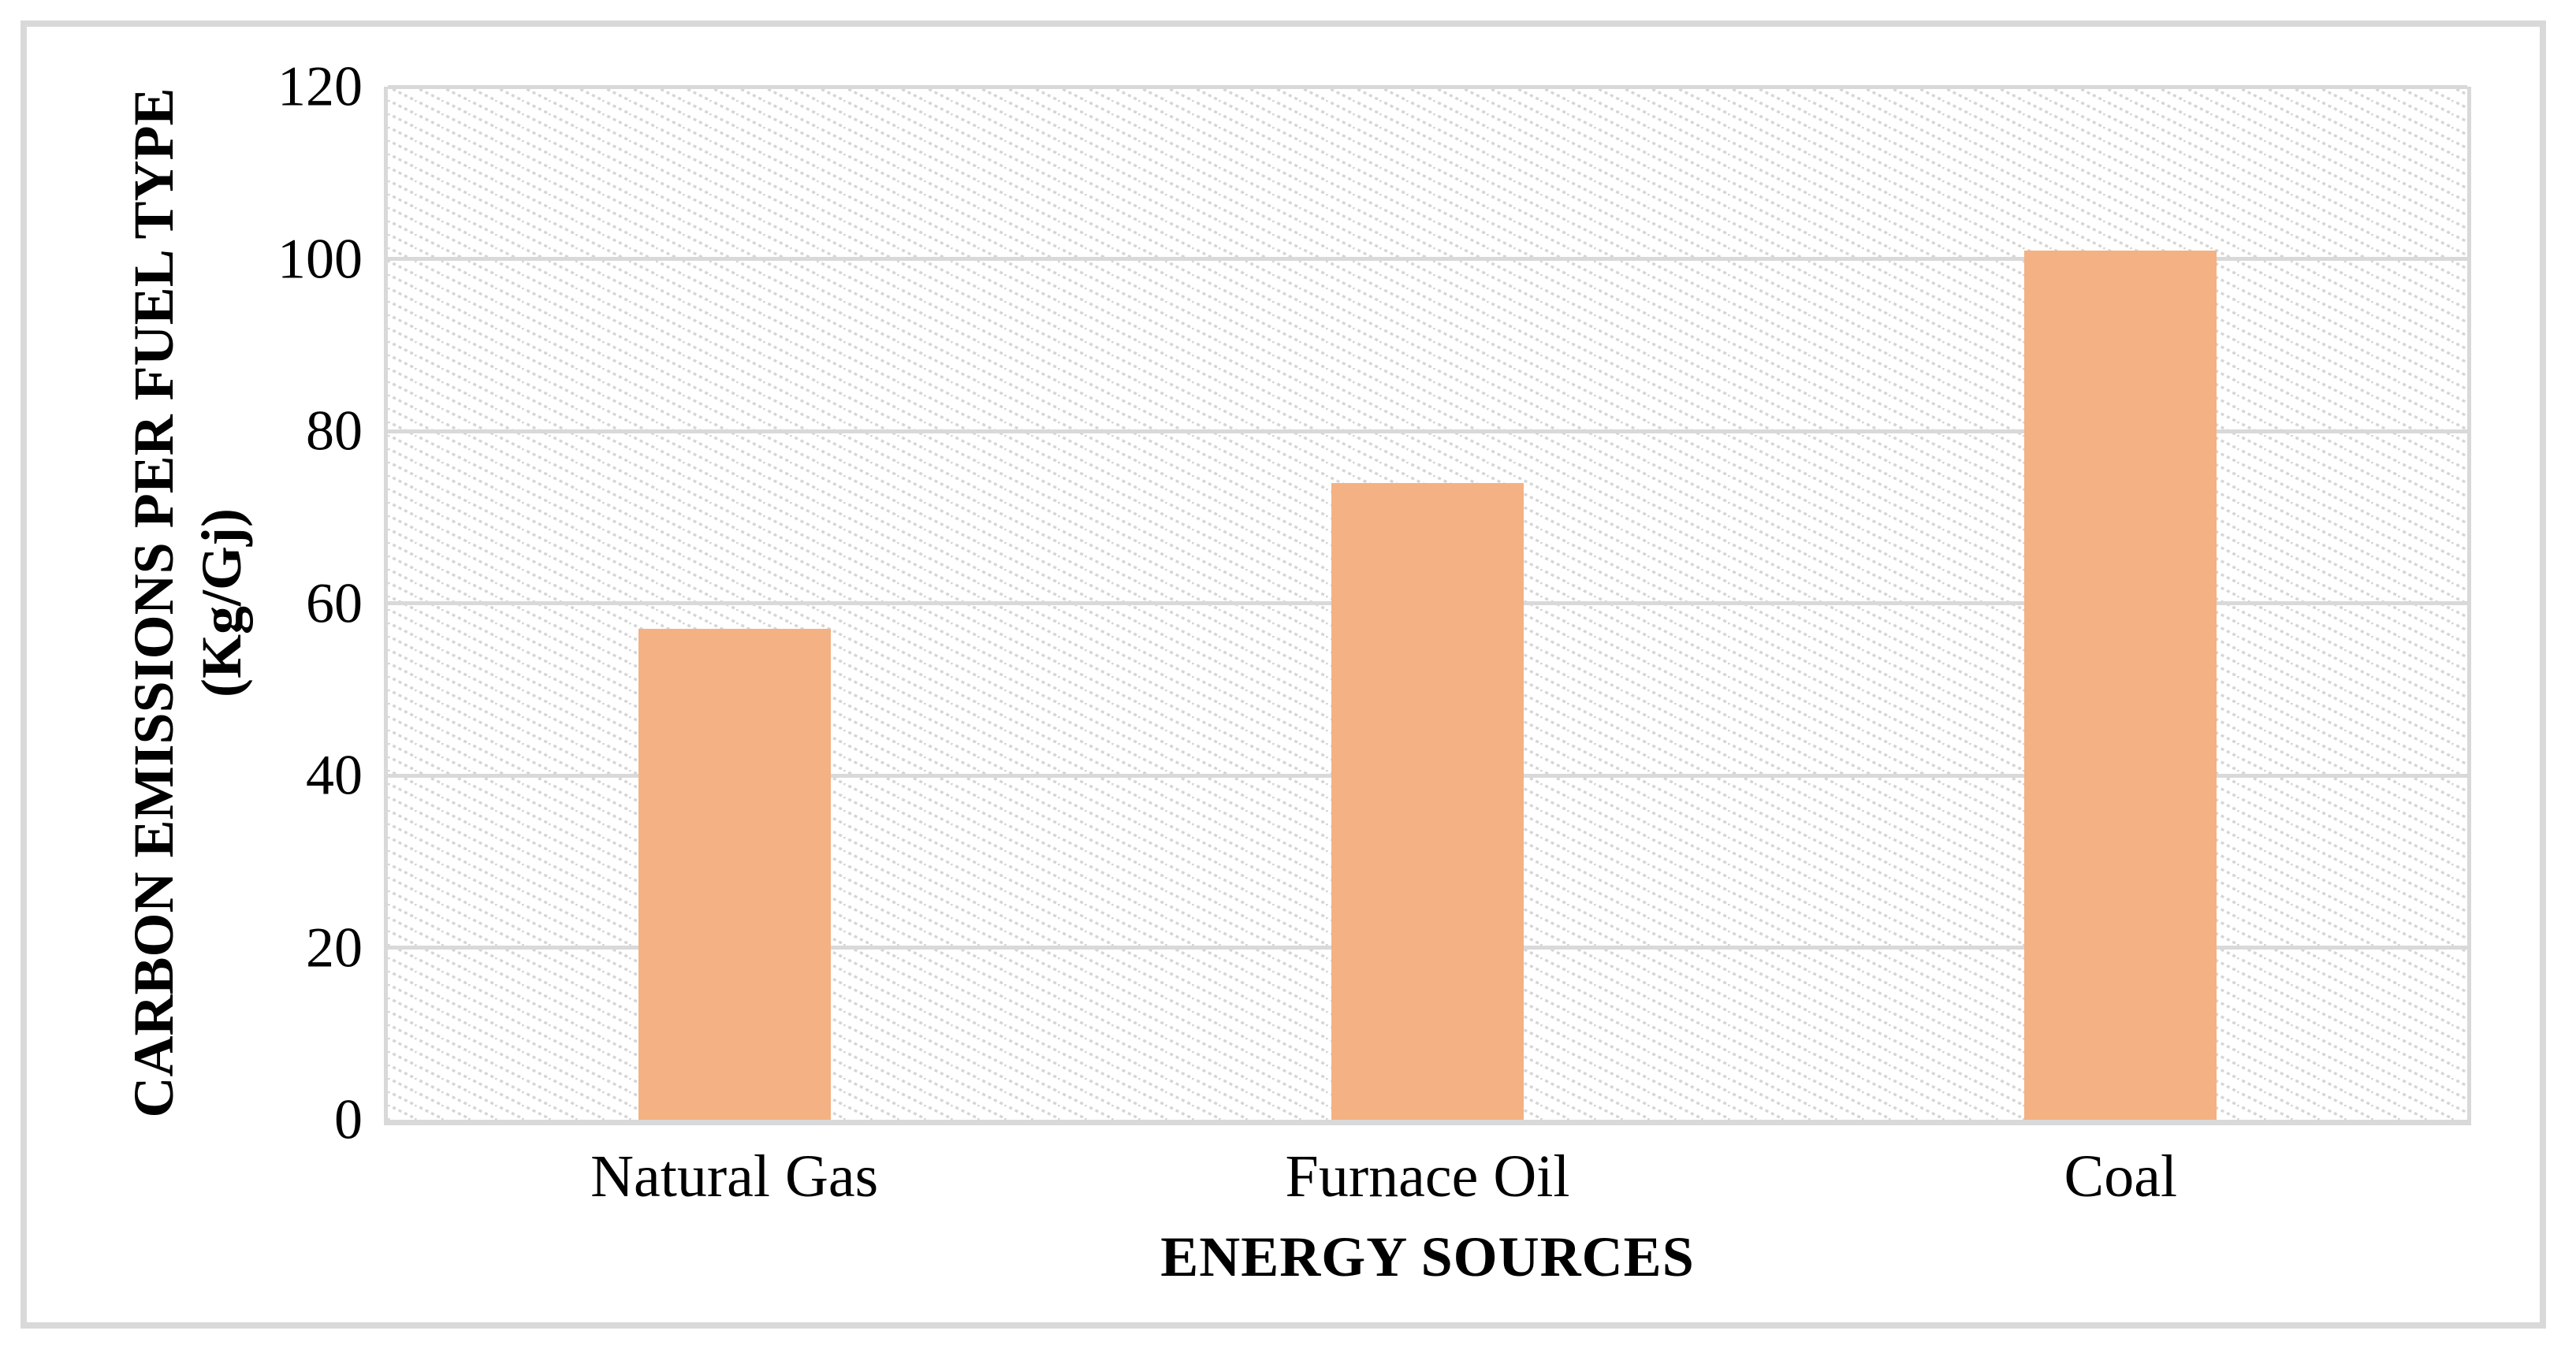 The width and height of the screenshot is (2576, 1353). I want to click on y-tick-label-0: 0, so click(348, 1119).